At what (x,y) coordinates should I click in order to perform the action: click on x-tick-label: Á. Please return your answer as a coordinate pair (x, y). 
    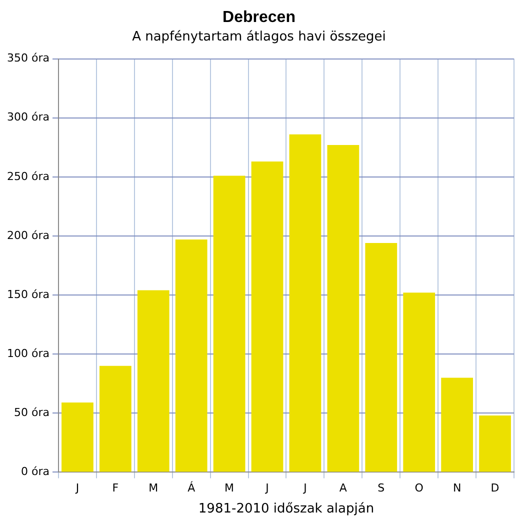
    Looking at the image, I should click on (192, 487).